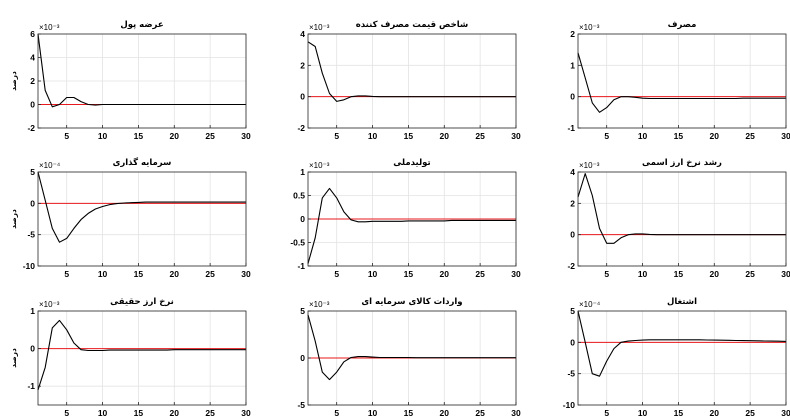 This screenshot has width=790, height=419. What do you see at coordinates (142, 302) in the screenshot?
I see `subplot-title: نرخ ارز حقیقی` at bounding box center [142, 302].